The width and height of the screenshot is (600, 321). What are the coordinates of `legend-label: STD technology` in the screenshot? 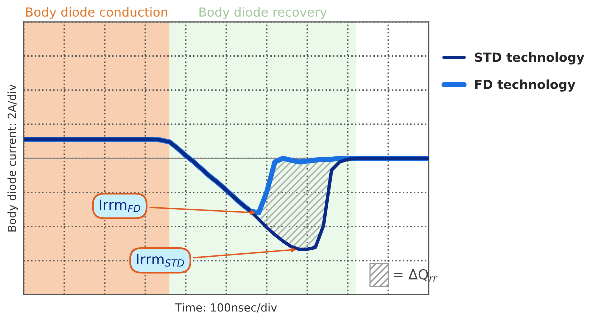 It's located at (530, 58).